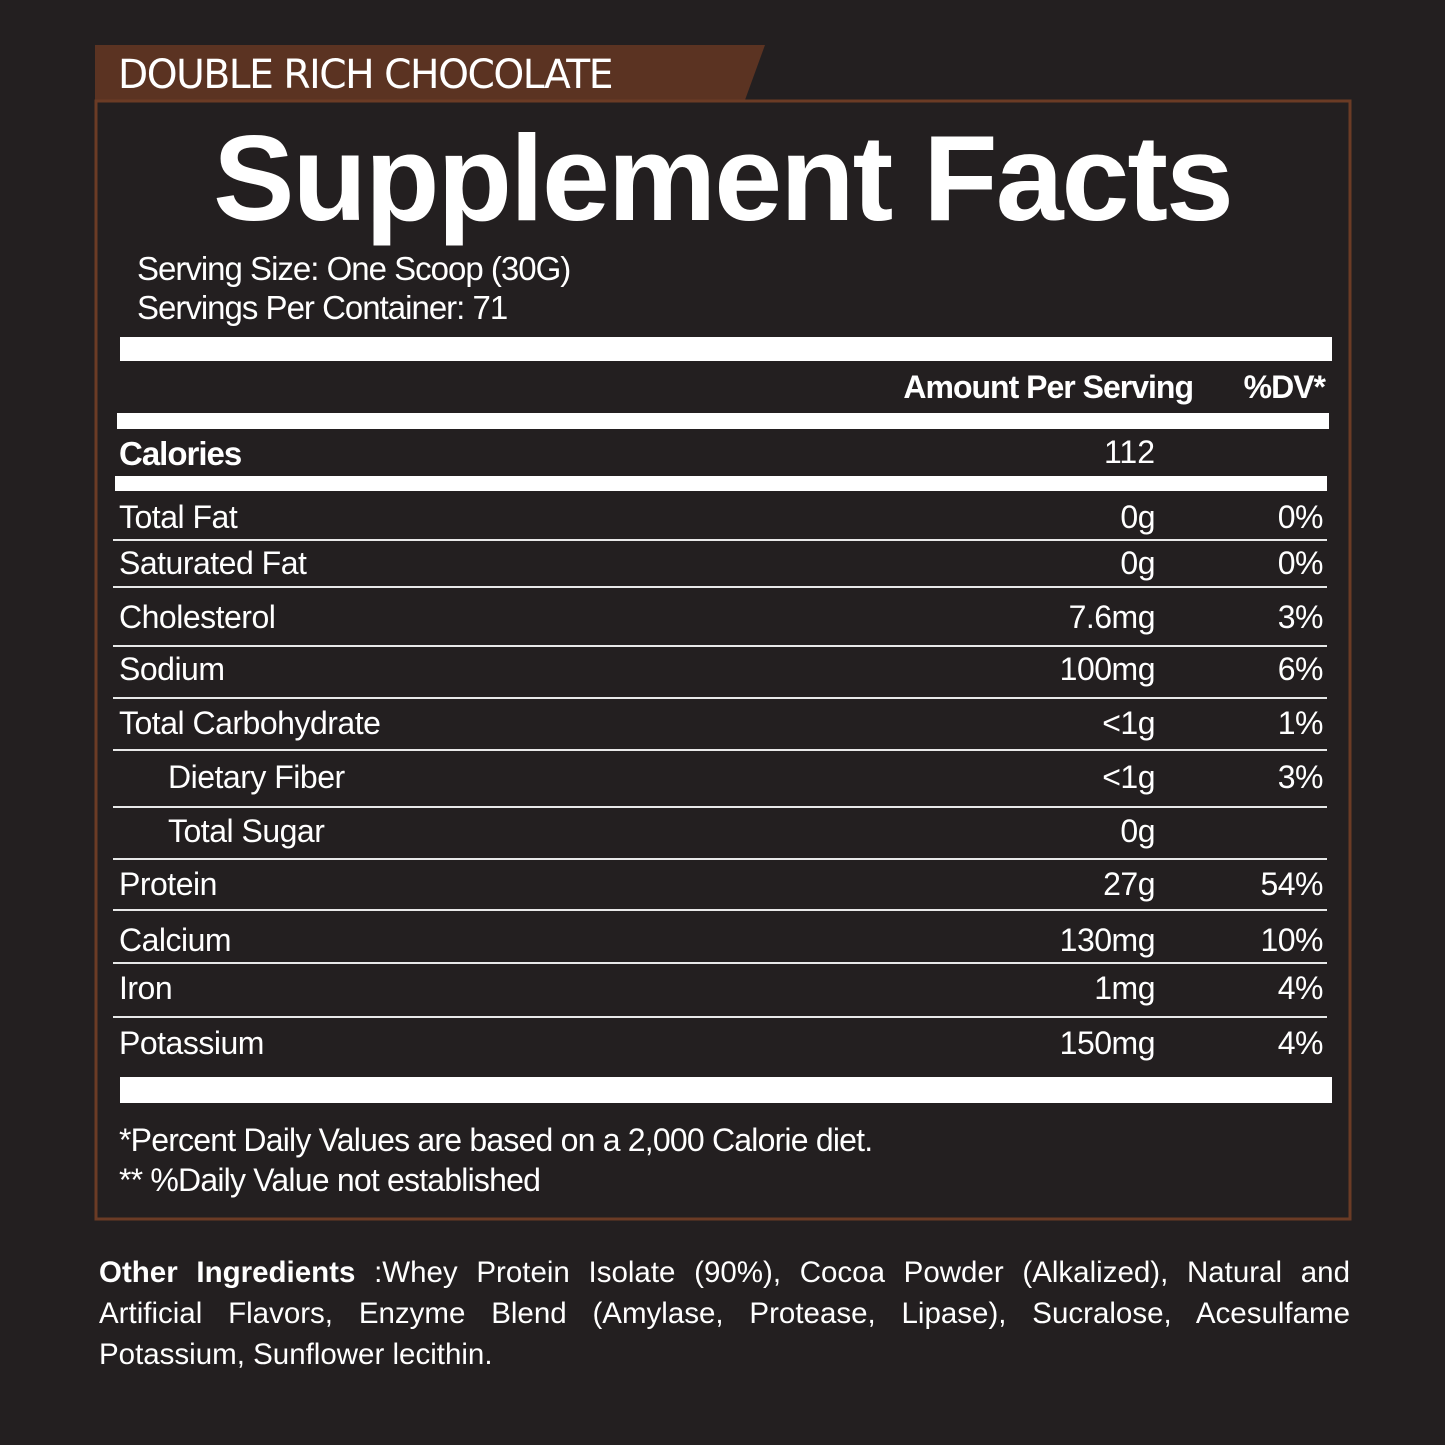  What do you see at coordinates (1107, 669) in the screenshot?
I see `nutrient-amount: 100mg` at bounding box center [1107, 669].